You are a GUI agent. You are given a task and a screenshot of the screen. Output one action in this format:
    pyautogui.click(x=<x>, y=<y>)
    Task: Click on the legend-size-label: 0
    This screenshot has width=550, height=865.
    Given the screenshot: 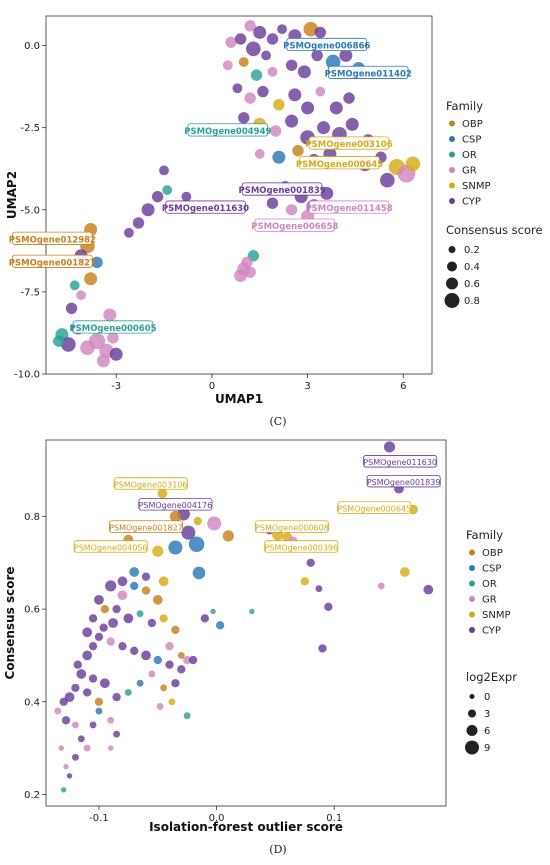 What is the action you would take?
    pyautogui.click(x=487, y=697)
    